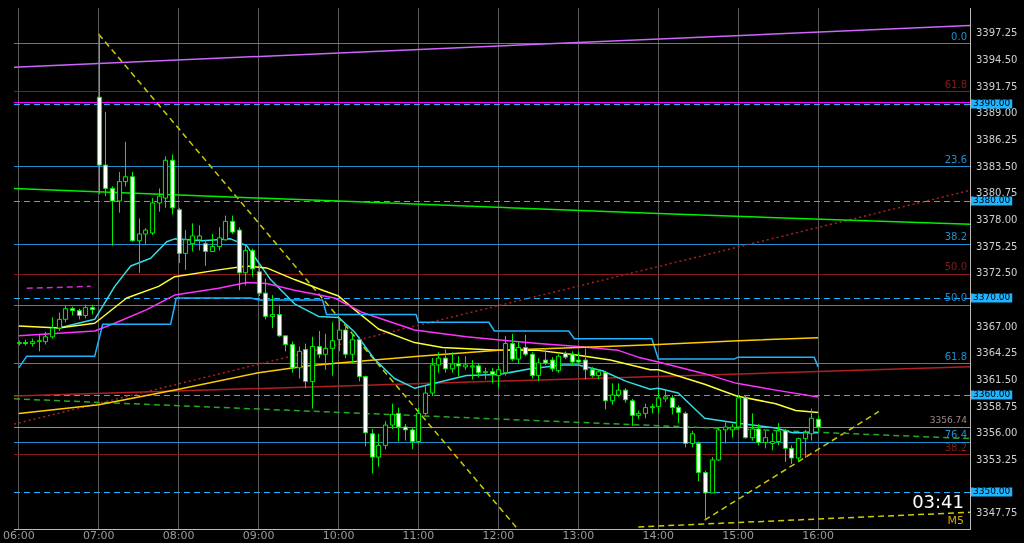  I want to click on x-tick-label: 16:00, so click(818, 536).